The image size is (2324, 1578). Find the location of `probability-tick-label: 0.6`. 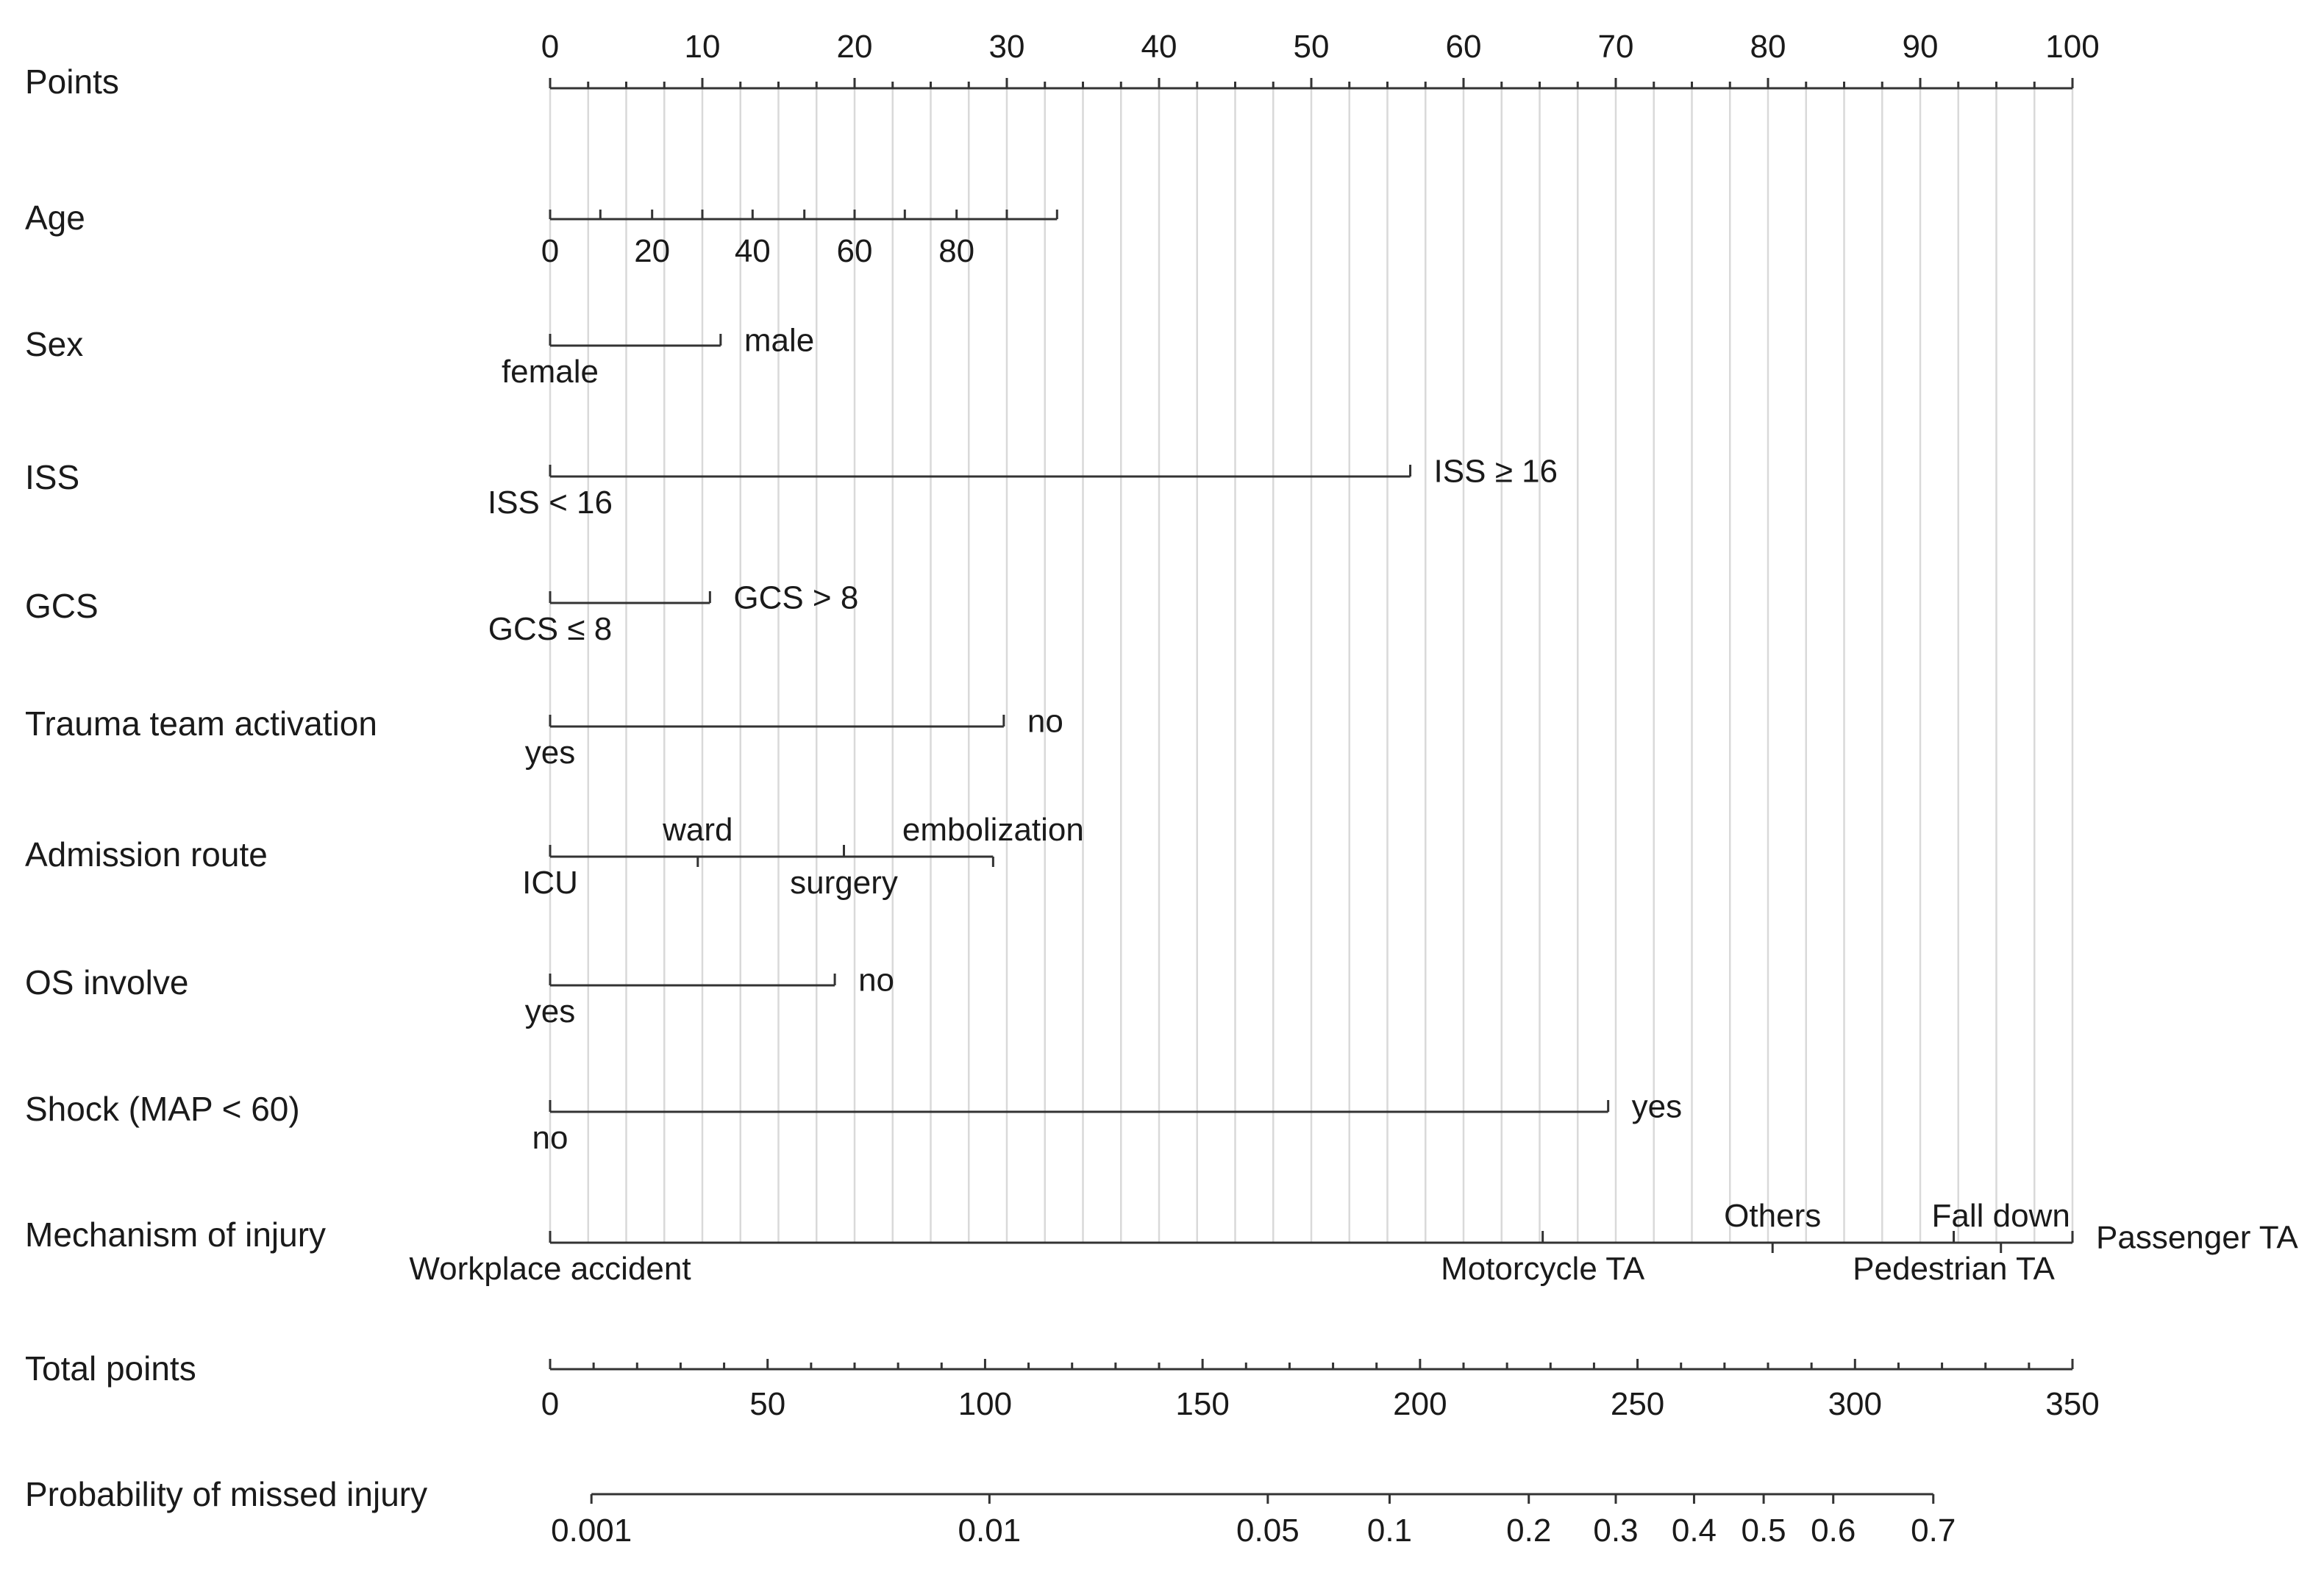

probability-tick-label: 0.6 is located at coordinates (1833, 1531).